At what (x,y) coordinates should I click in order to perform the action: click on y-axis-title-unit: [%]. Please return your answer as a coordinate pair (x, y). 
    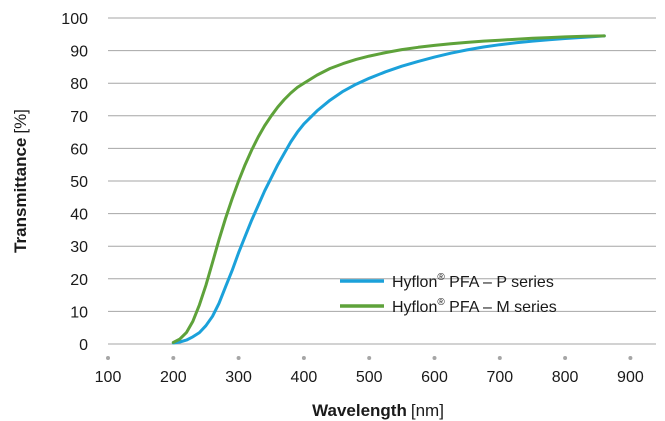
    Looking at the image, I should click on (20, 121).